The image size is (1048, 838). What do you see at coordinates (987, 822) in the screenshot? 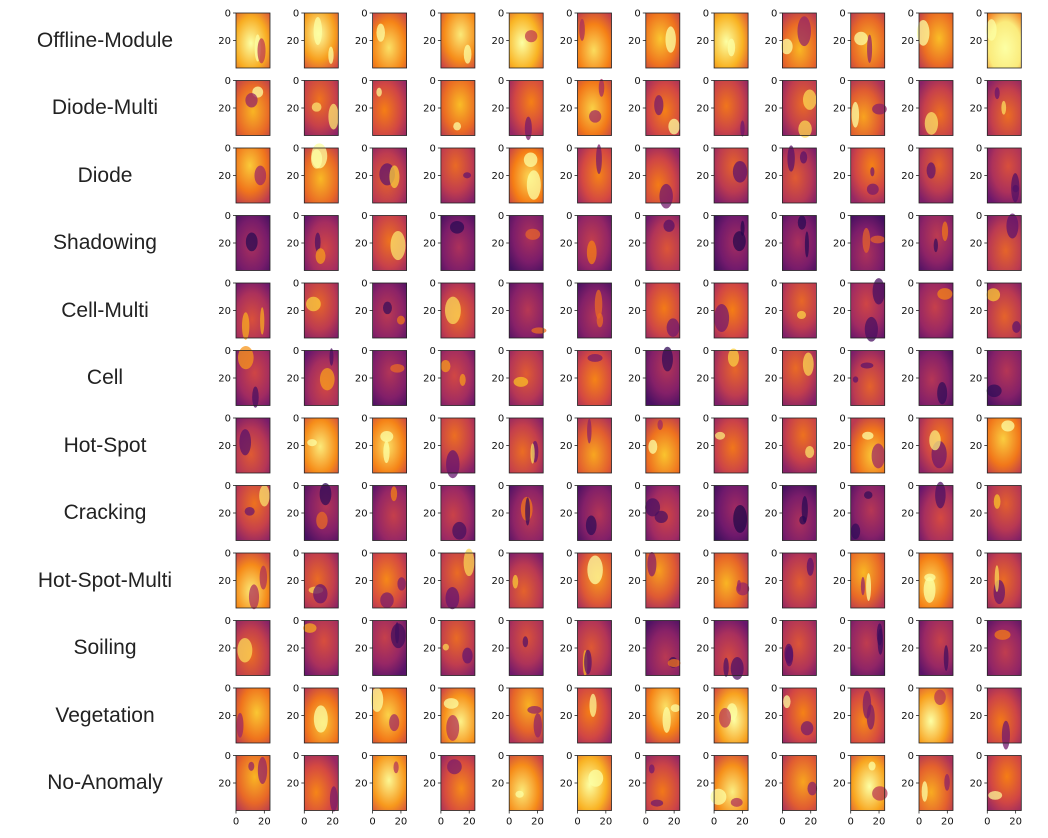
I see `x-tick-label: 0` at bounding box center [987, 822].